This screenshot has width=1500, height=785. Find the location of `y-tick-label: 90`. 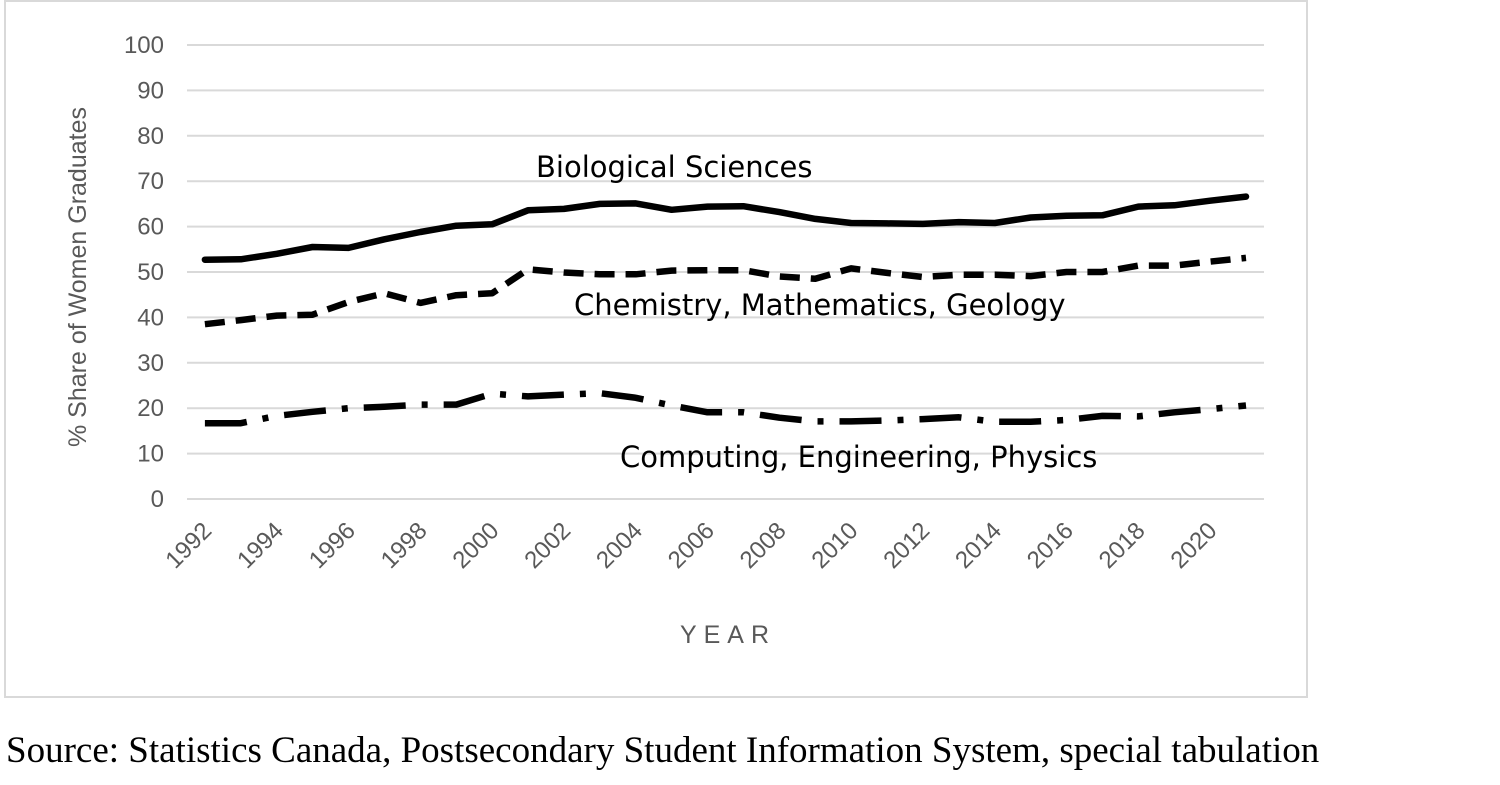

y-tick-label: 90 is located at coordinates (150, 90).